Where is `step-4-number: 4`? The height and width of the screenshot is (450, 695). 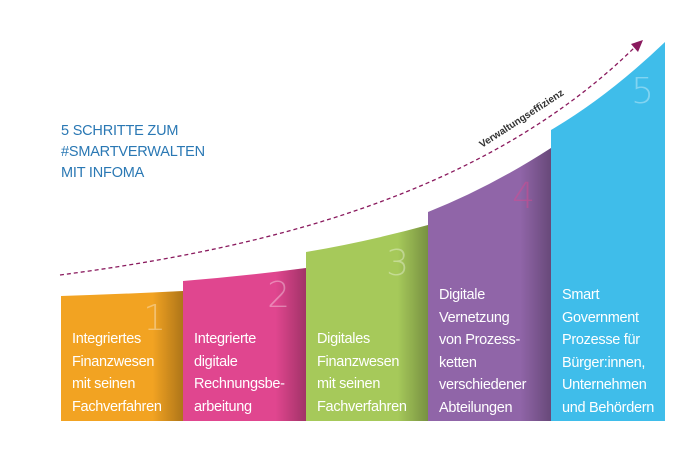
step-4-number: 4 is located at coordinates (523, 196).